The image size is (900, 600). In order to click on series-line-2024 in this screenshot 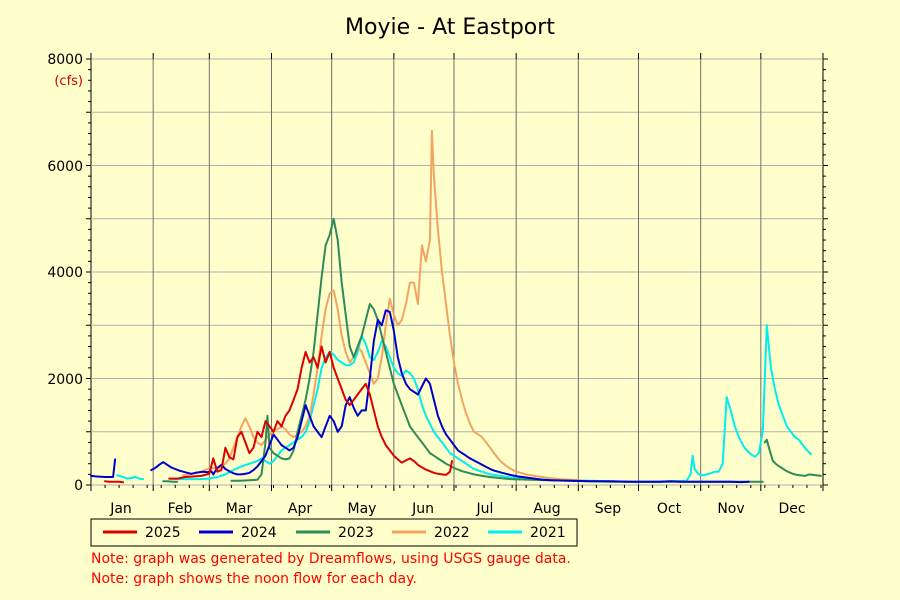, I will do `click(103, 468)`.